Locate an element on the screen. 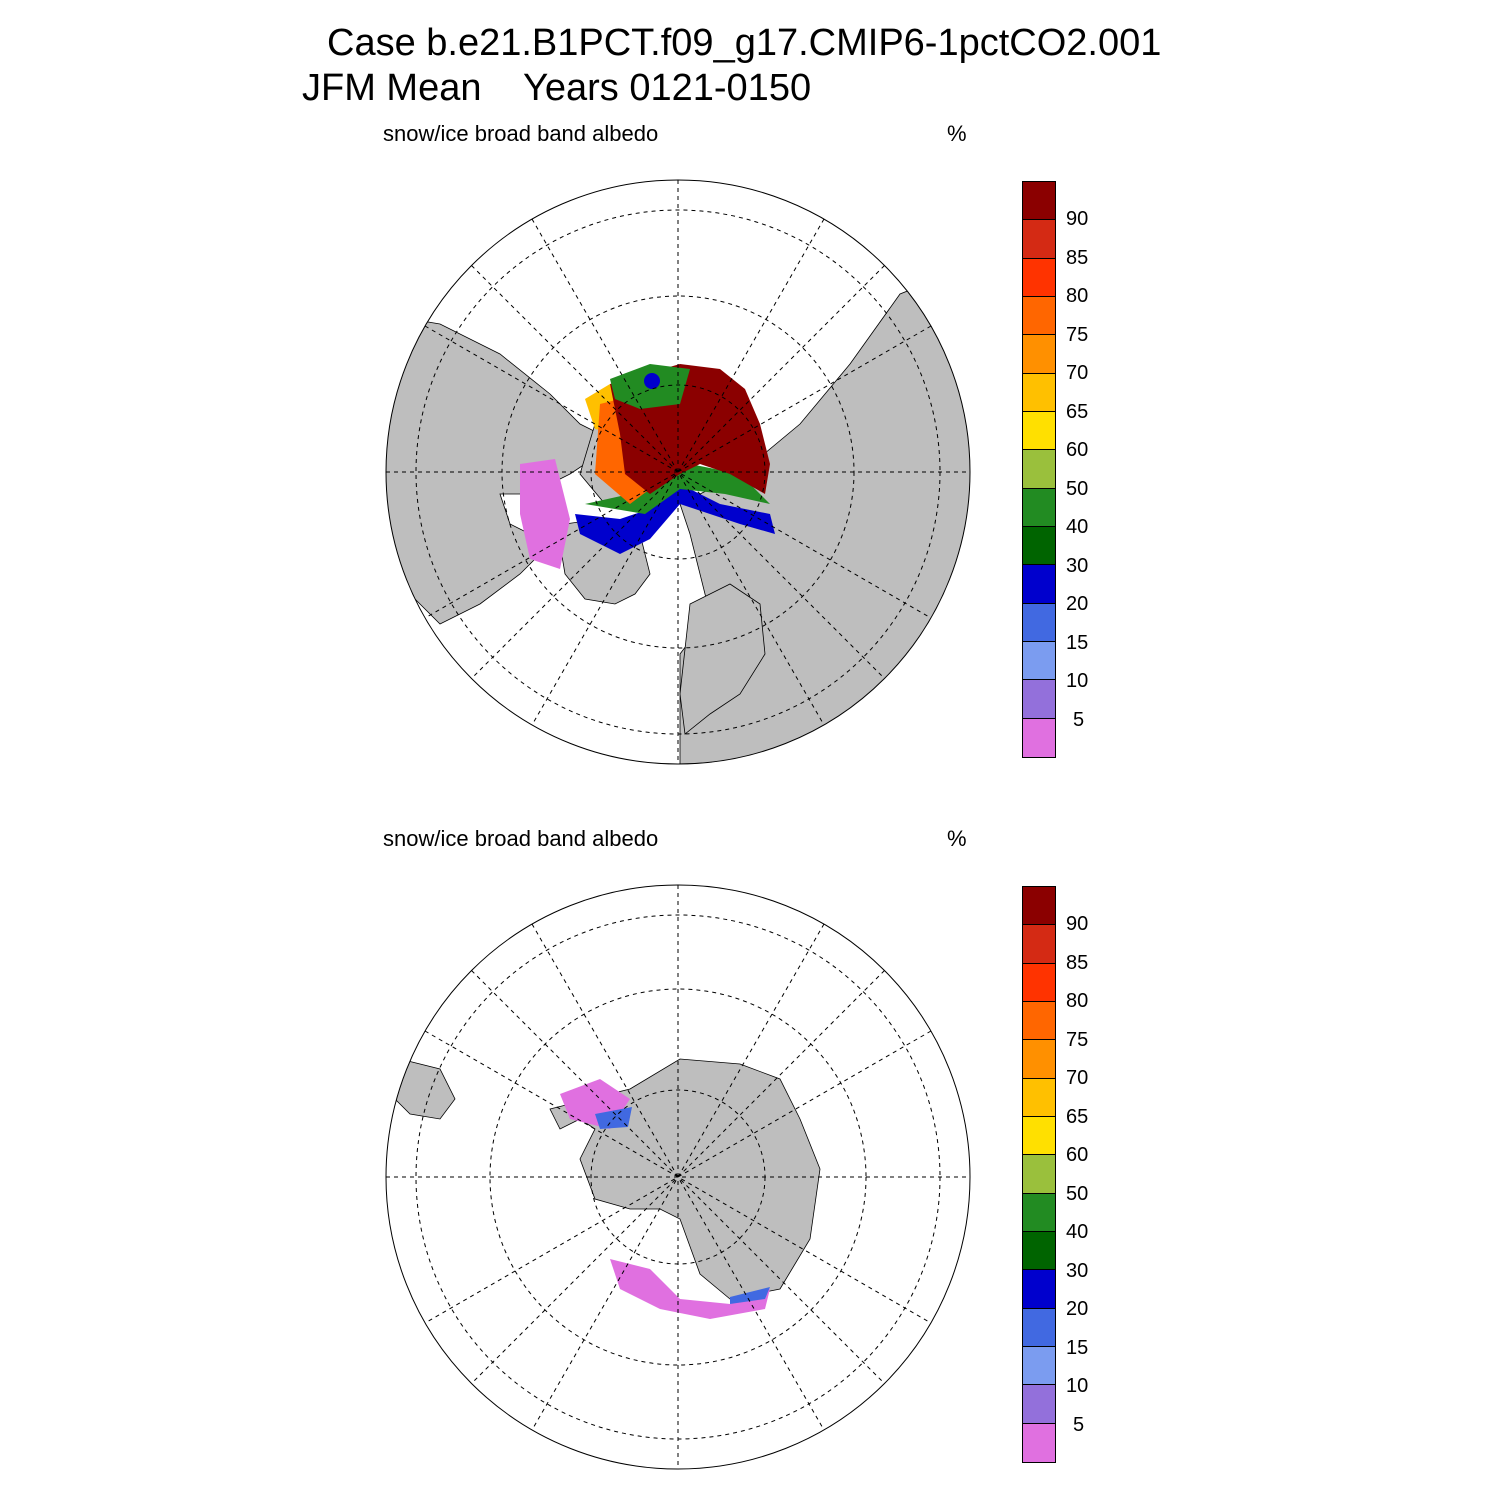  north-ice-atlantic-core is located at coordinates (652, 381).